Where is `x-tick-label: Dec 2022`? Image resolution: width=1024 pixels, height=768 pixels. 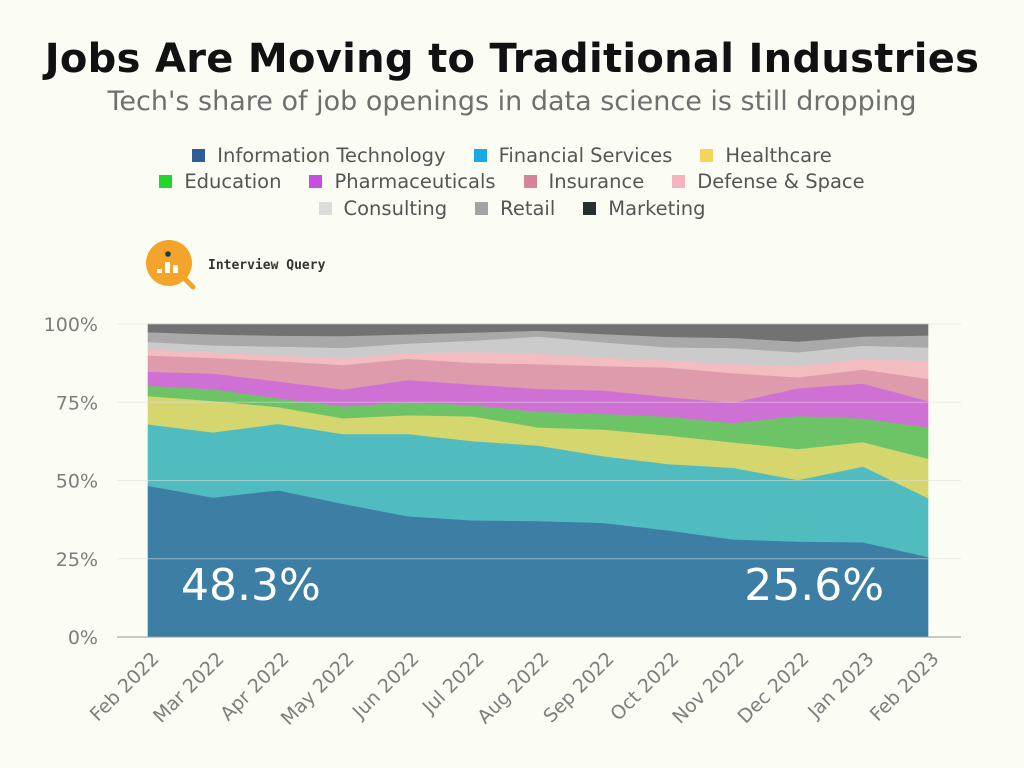 x-tick-label: Dec 2022 is located at coordinates (774, 688).